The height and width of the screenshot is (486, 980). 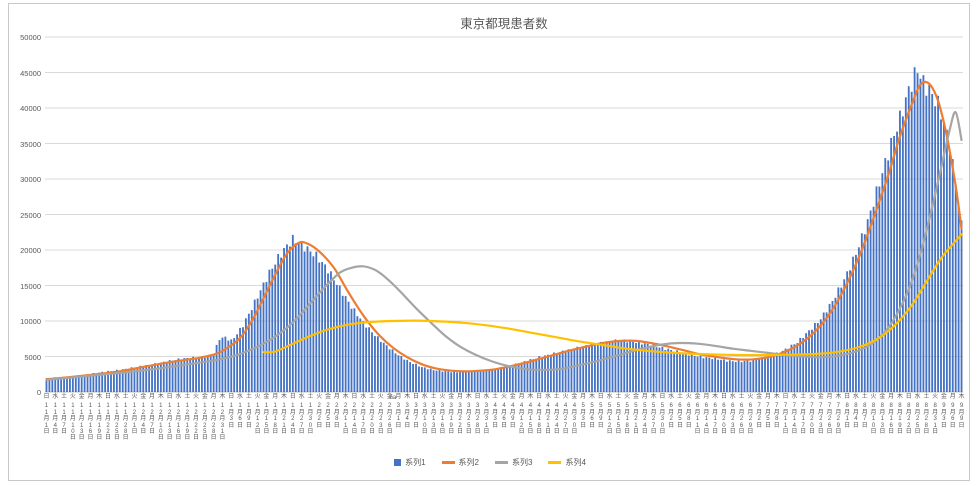 I want to click on legend-item-2: 系列2, so click(x=460, y=462).